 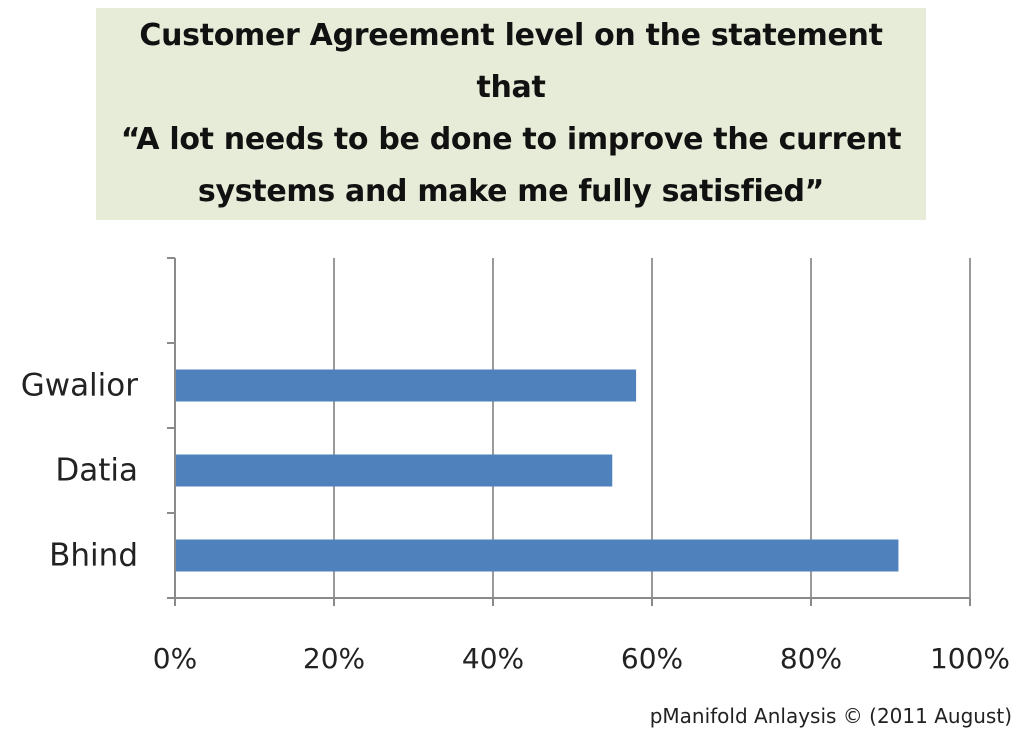 I want to click on bar-datia, so click(x=394, y=470).